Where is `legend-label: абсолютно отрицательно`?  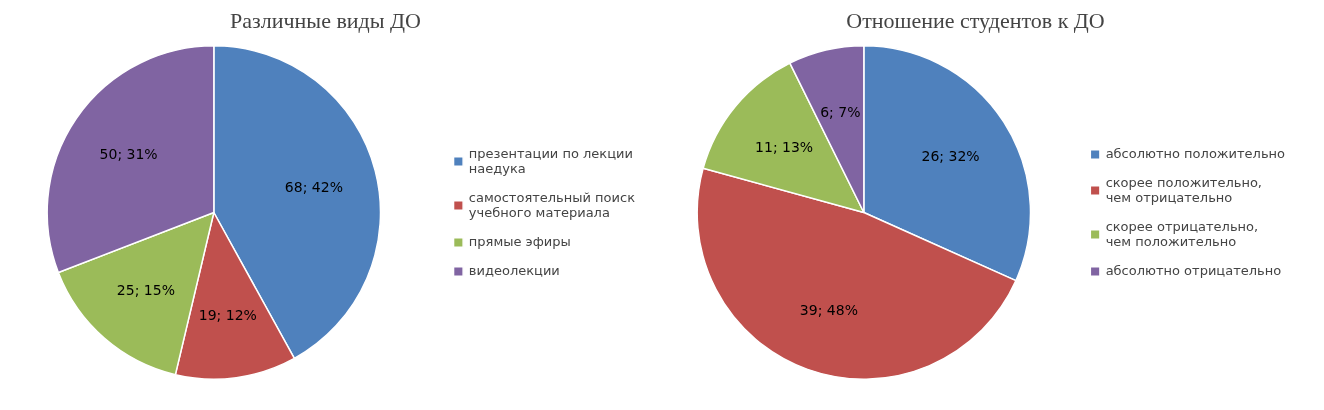
legend-label: абсолютно отрицательно is located at coordinates (1193, 270).